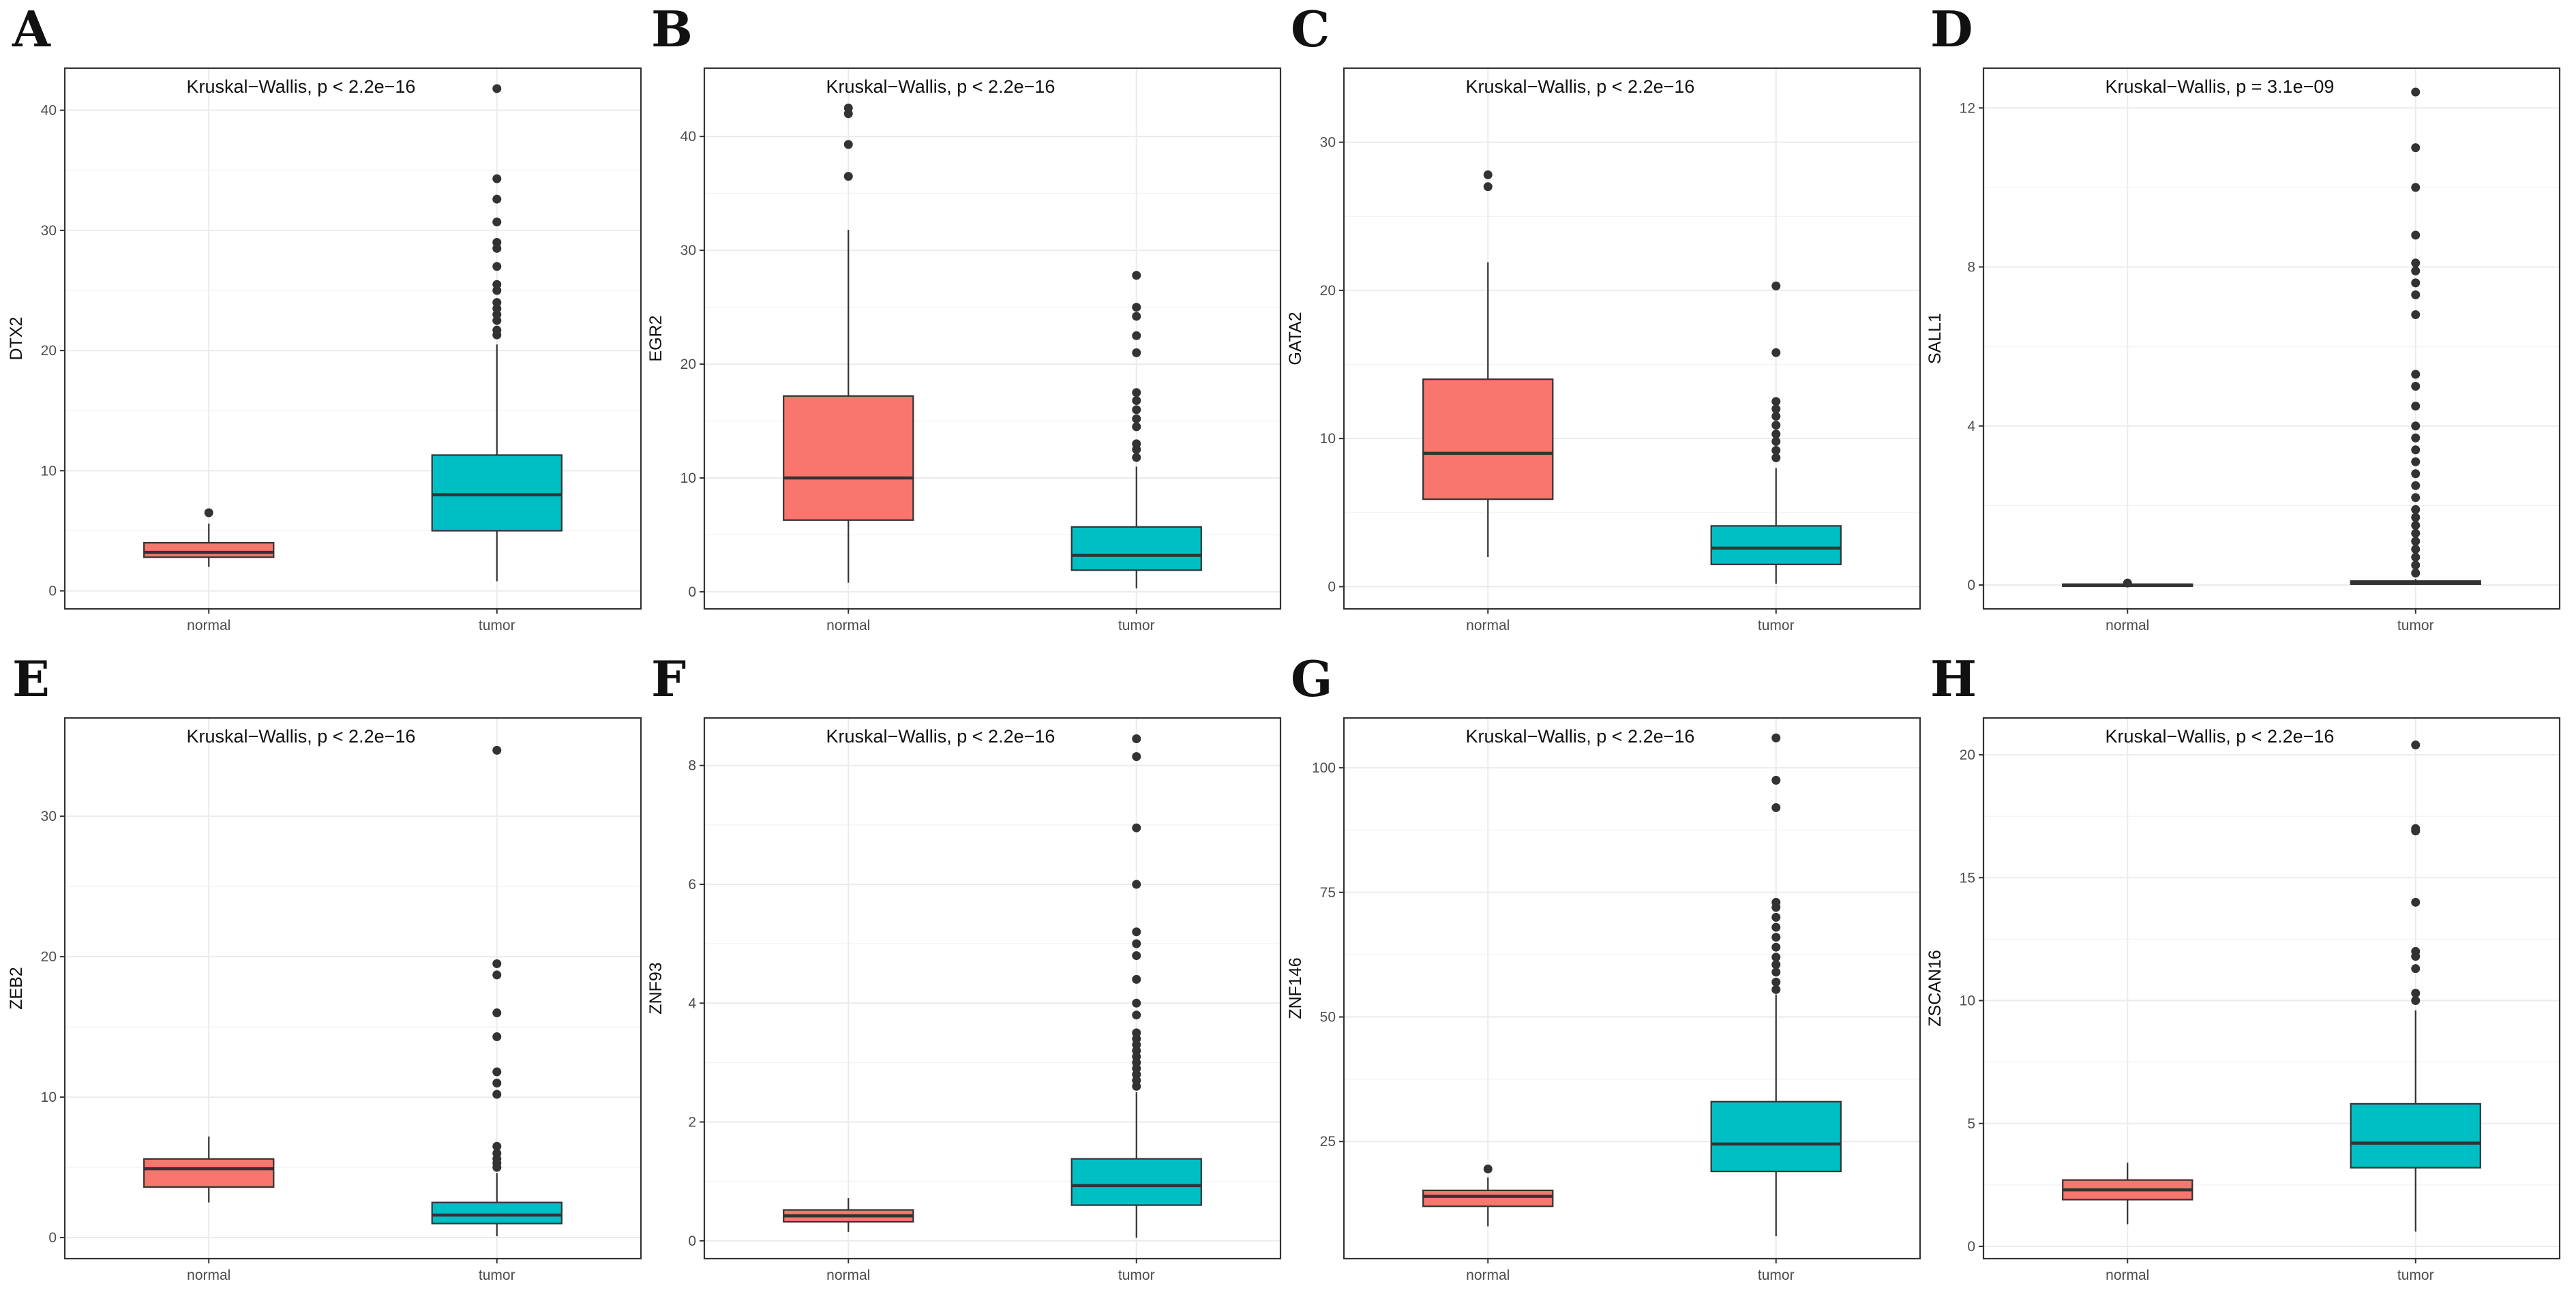 This screenshot has width=2576, height=1290. What do you see at coordinates (668, 679) in the screenshot?
I see `panel-label: F` at bounding box center [668, 679].